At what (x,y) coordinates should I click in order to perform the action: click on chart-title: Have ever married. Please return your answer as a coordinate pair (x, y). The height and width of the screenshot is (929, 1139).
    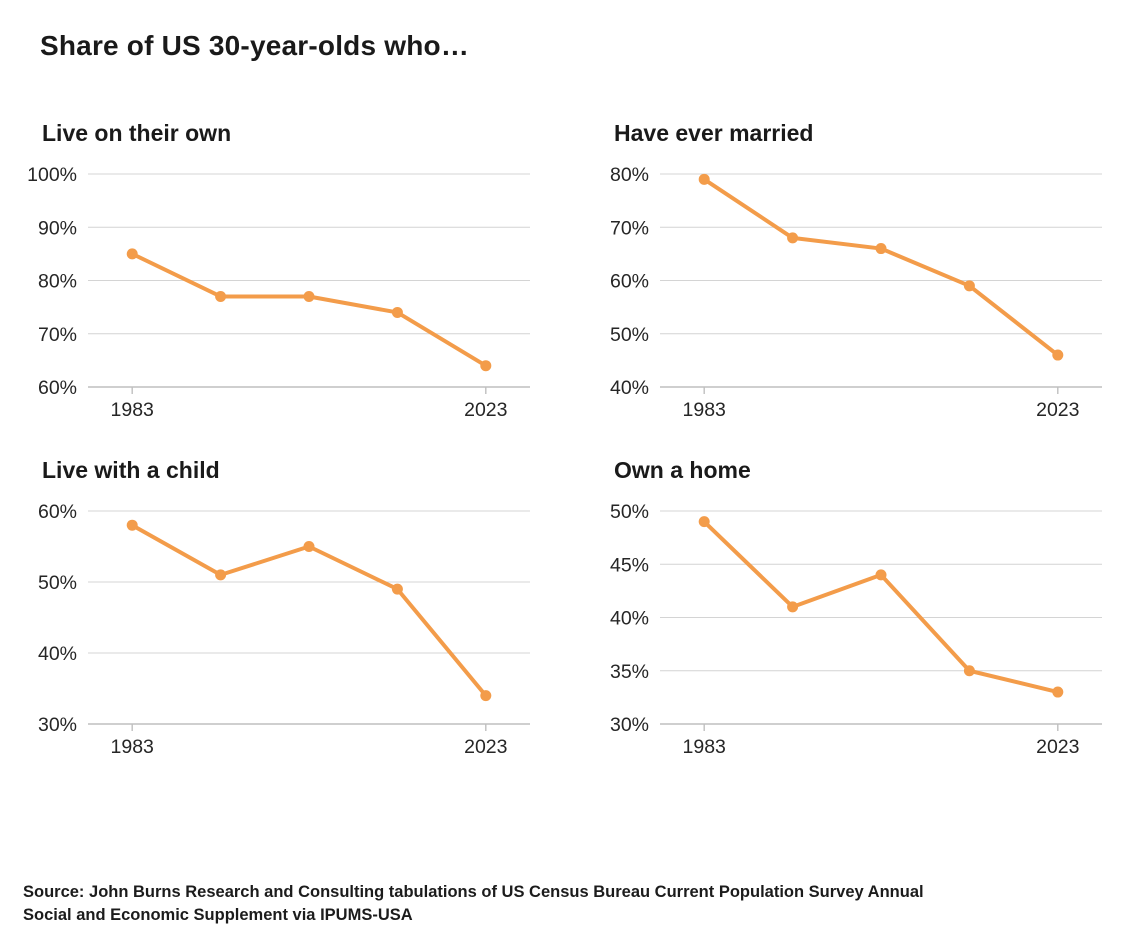
    Looking at the image, I should click on (714, 133).